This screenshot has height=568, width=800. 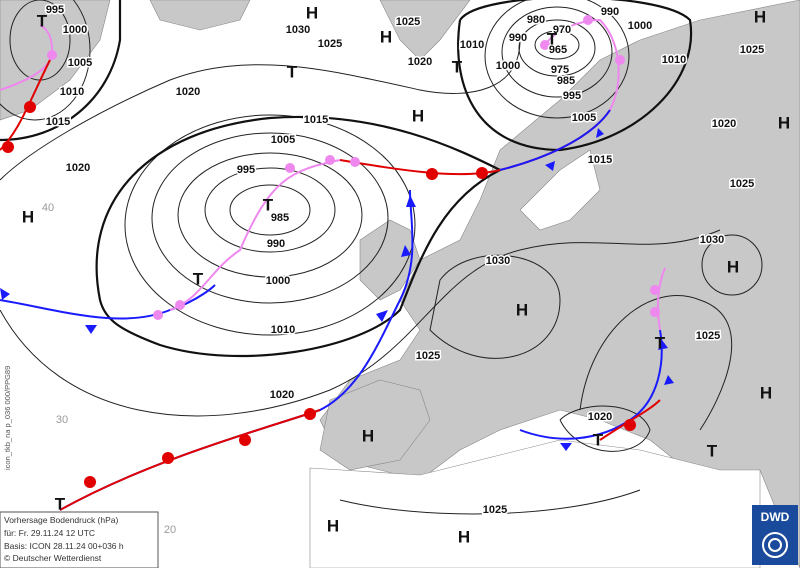 I want to click on latitude-label: 30, so click(x=62, y=420).